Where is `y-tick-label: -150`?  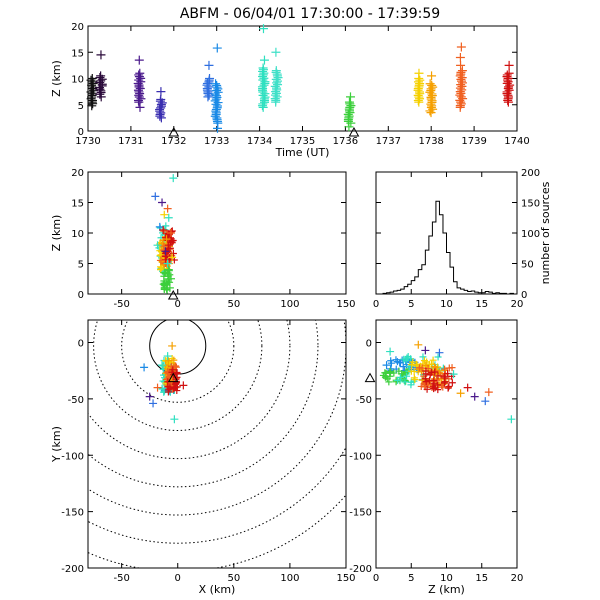
y-tick-label: -150 is located at coordinates (72, 513).